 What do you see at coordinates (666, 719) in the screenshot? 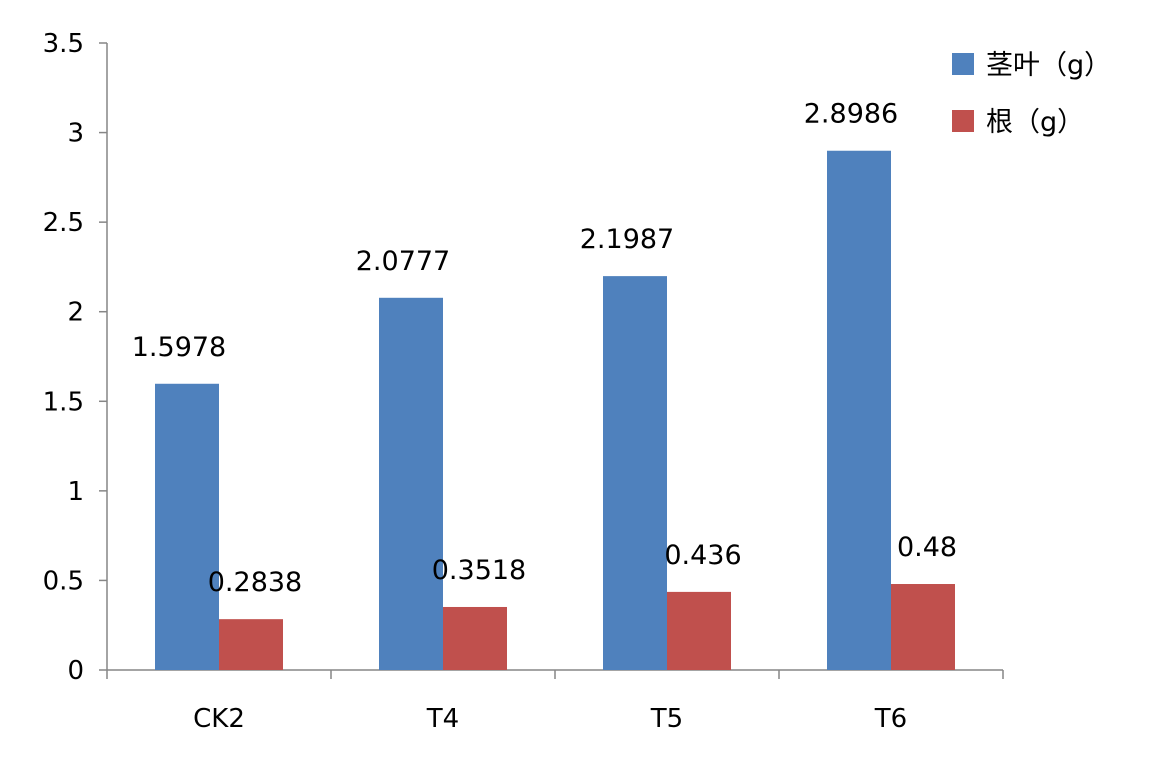
I see `x-tick-label: T5` at bounding box center [666, 719].